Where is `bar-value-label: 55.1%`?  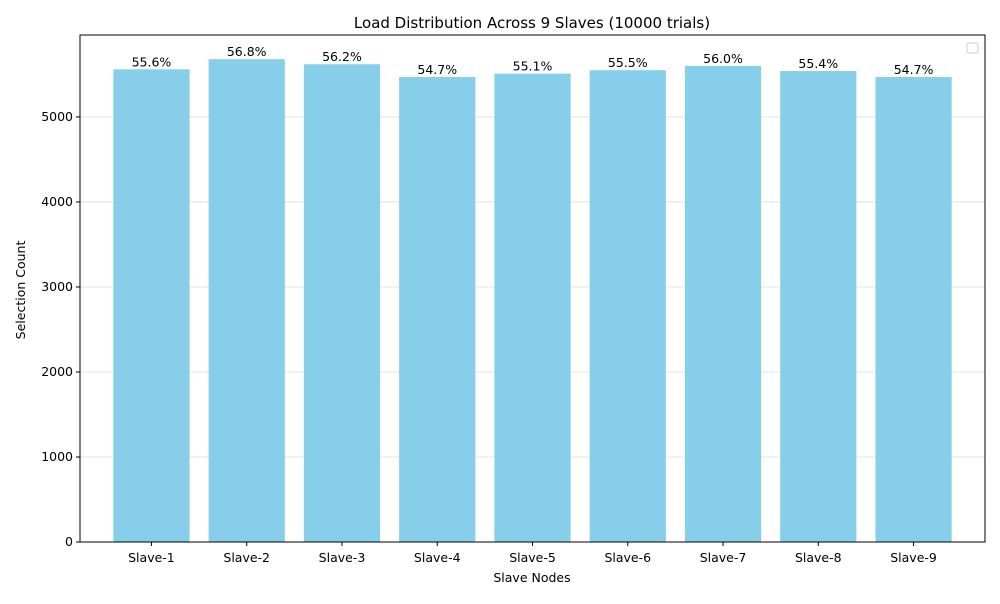
bar-value-label: 55.1% is located at coordinates (533, 66).